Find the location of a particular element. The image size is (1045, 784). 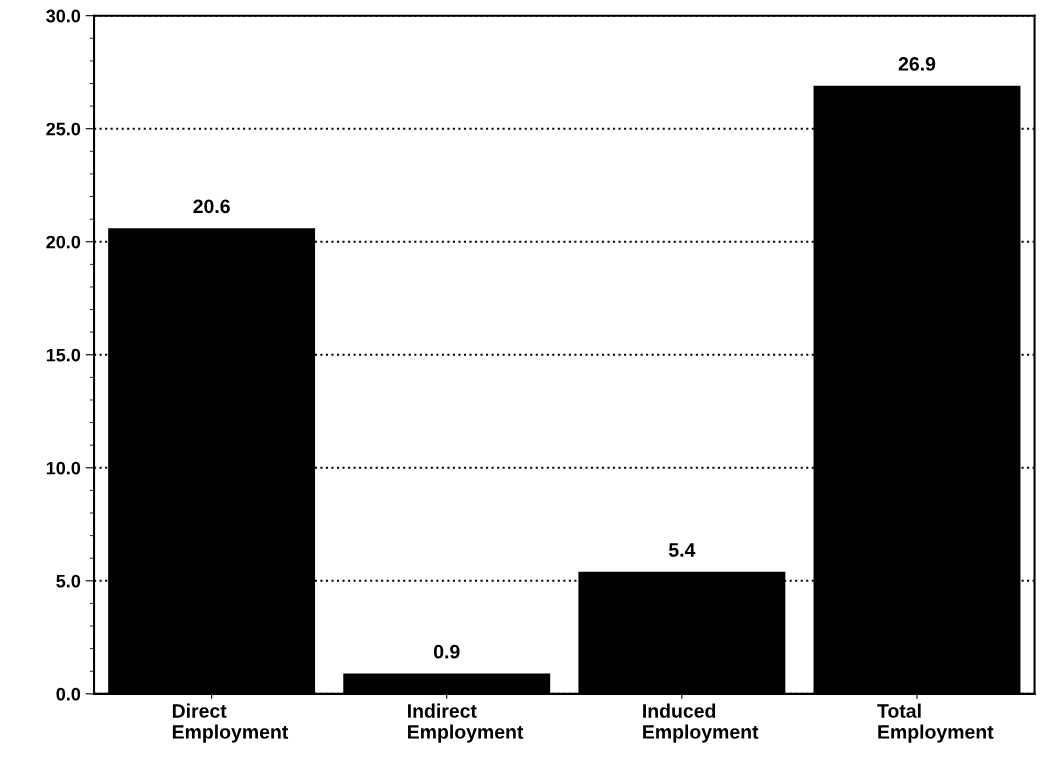

y-tick-label: 5.0 is located at coordinates (68, 581).